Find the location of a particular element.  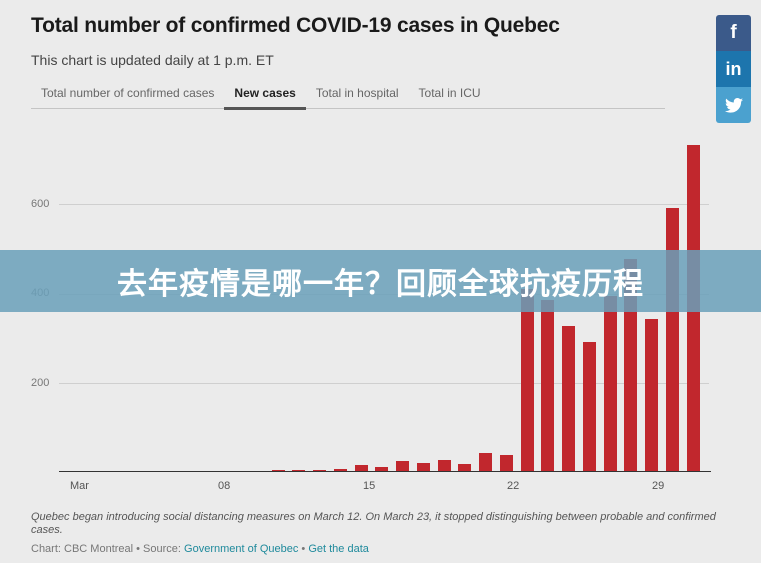

twitter-share-button is located at coordinates (733, 105).